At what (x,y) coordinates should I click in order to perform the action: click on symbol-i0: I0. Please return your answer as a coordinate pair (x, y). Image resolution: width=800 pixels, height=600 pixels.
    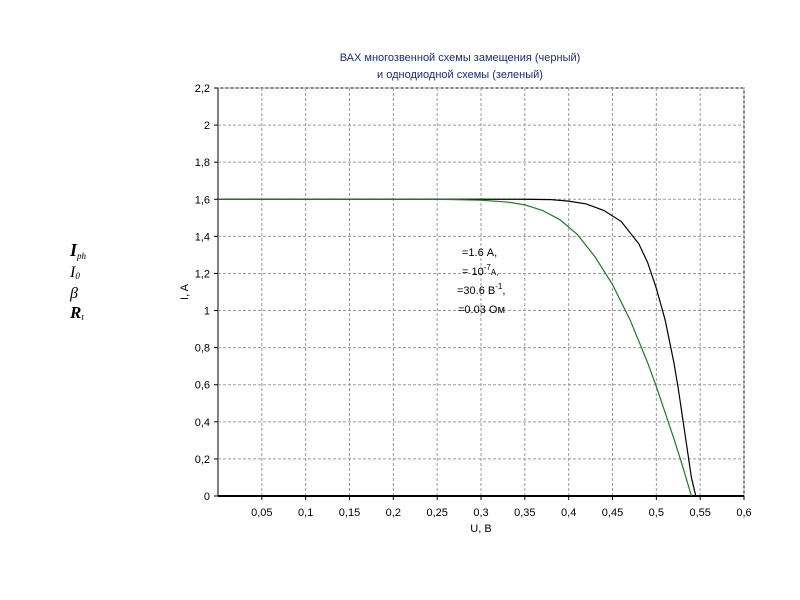
    Looking at the image, I should click on (74, 272).